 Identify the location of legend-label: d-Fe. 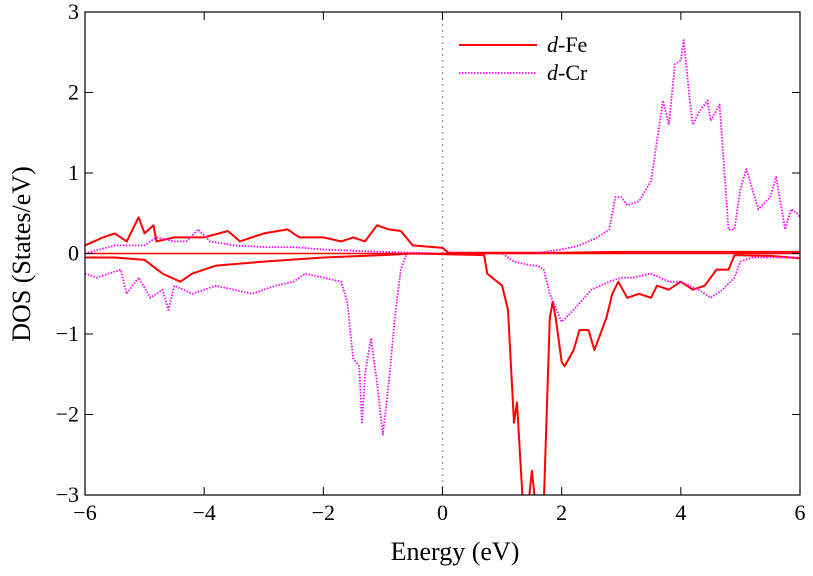
(567, 44).